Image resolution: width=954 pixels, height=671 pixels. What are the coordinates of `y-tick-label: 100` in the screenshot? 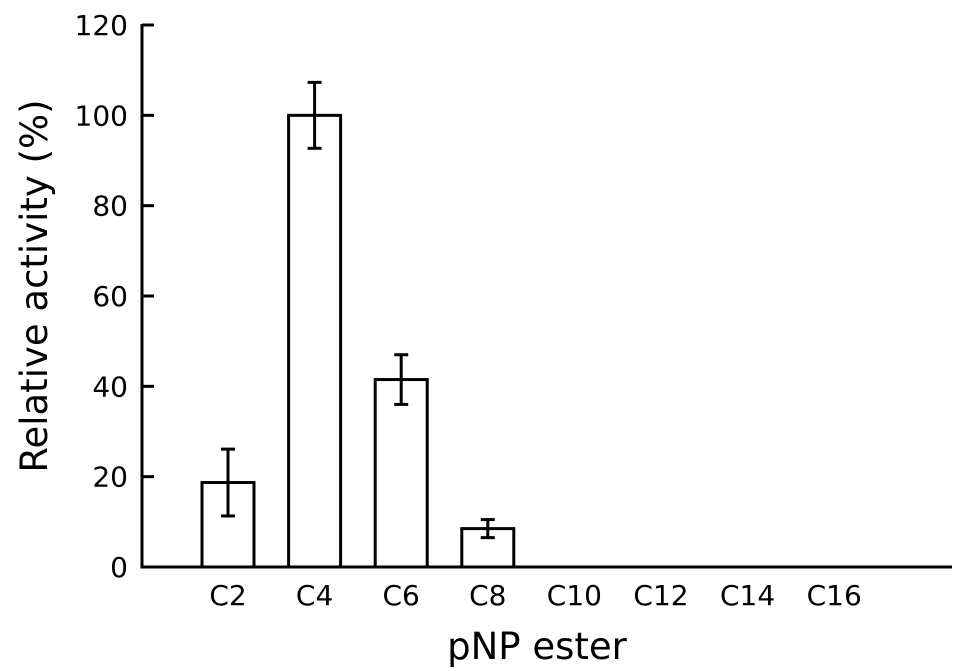 It's located at (101, 115).